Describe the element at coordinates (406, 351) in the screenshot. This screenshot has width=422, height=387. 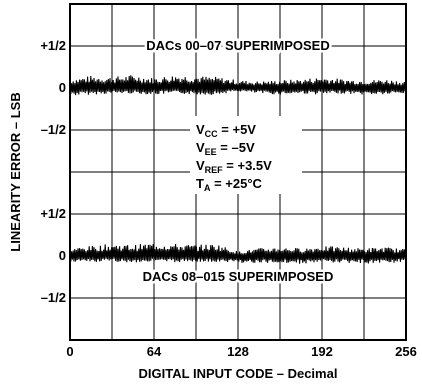
I see `xtick-label-256: 256` at that location.